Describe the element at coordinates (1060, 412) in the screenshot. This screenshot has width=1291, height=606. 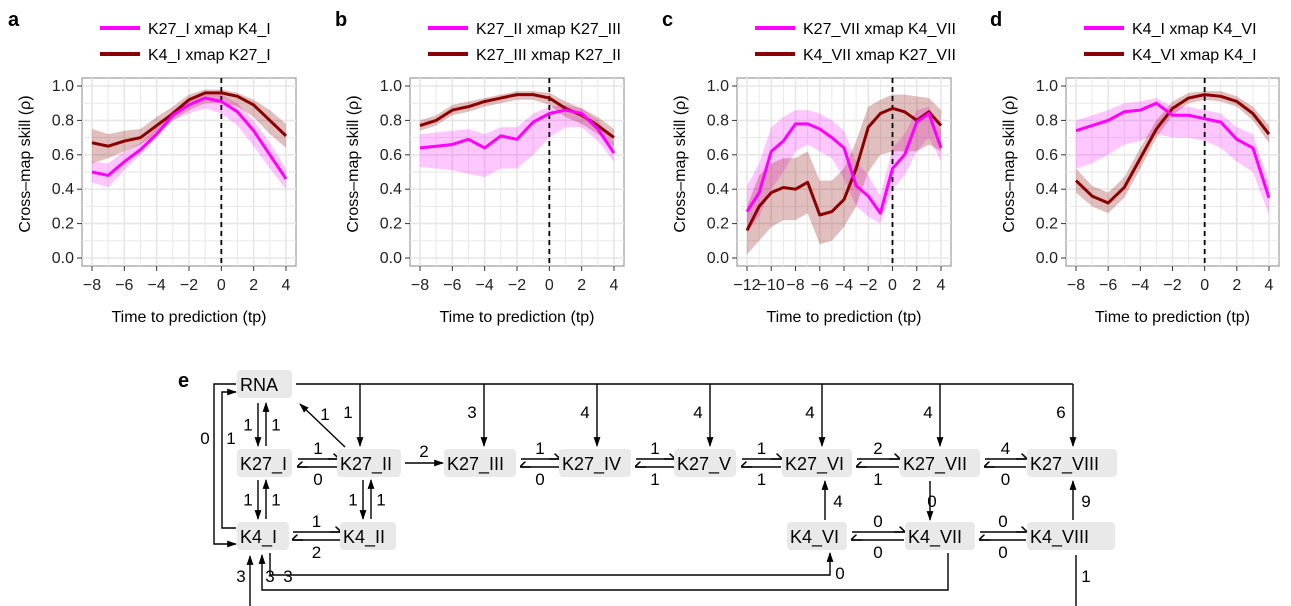
I see `edge-label: 6` at that location.